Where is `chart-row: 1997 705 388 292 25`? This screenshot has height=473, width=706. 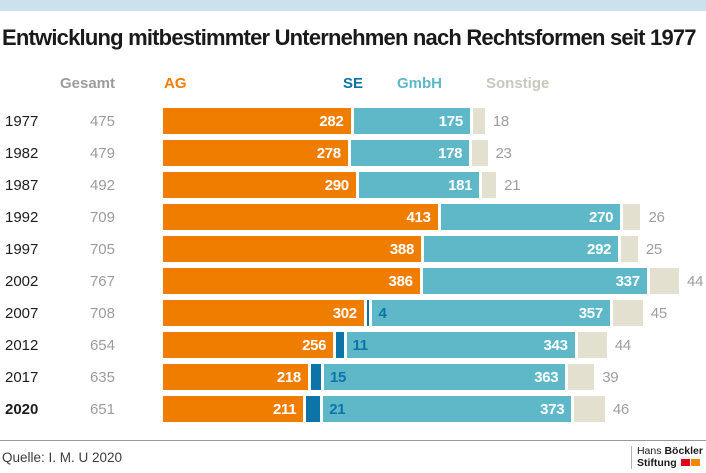
chart-row: 1997 705 388 292 25 is located at coordinates (353, 249).